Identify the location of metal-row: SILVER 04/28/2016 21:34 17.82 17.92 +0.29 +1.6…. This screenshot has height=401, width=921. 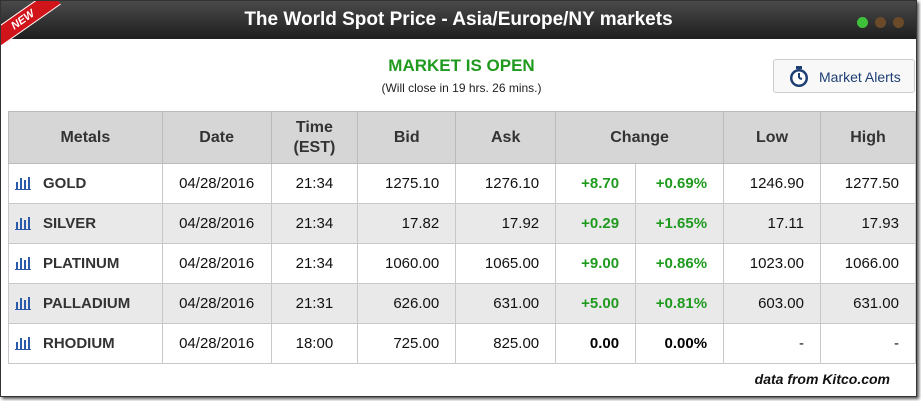
(462, 223).